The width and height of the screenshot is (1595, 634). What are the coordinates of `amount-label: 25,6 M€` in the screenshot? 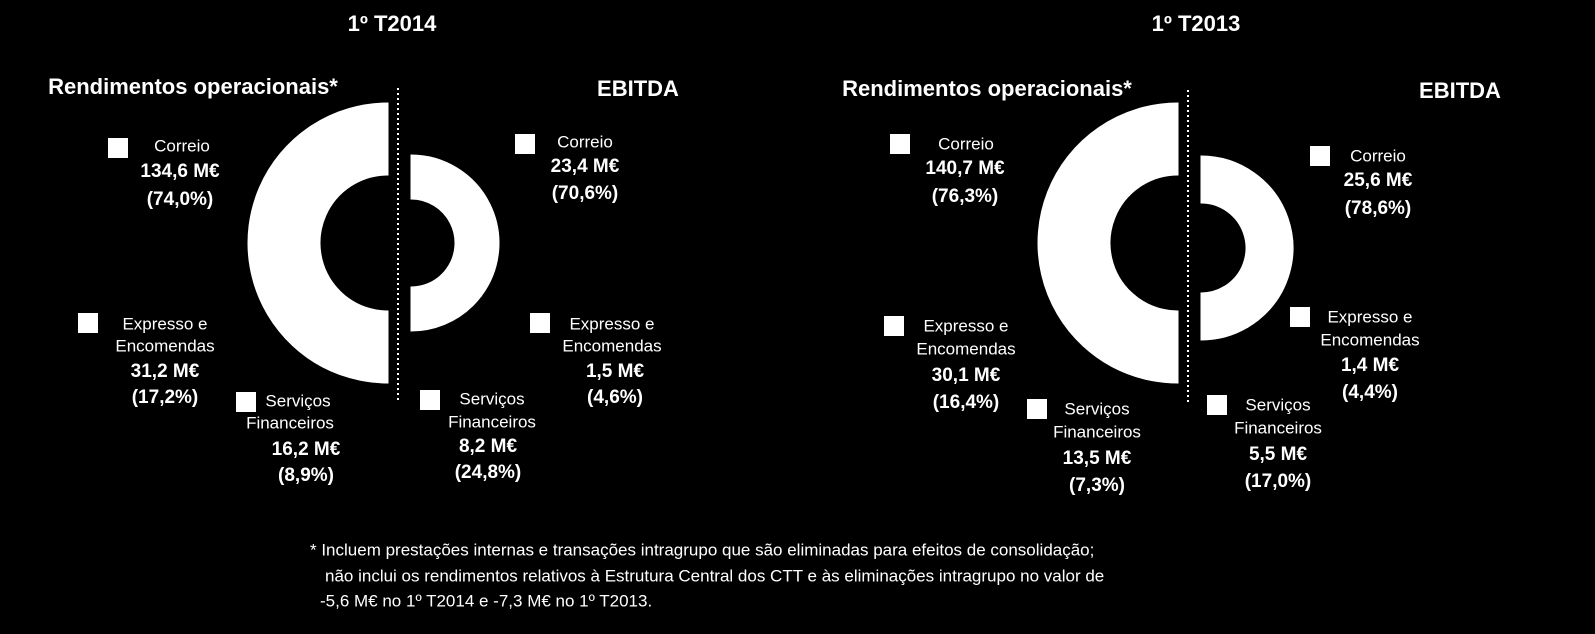 It's located at (1378, 180).